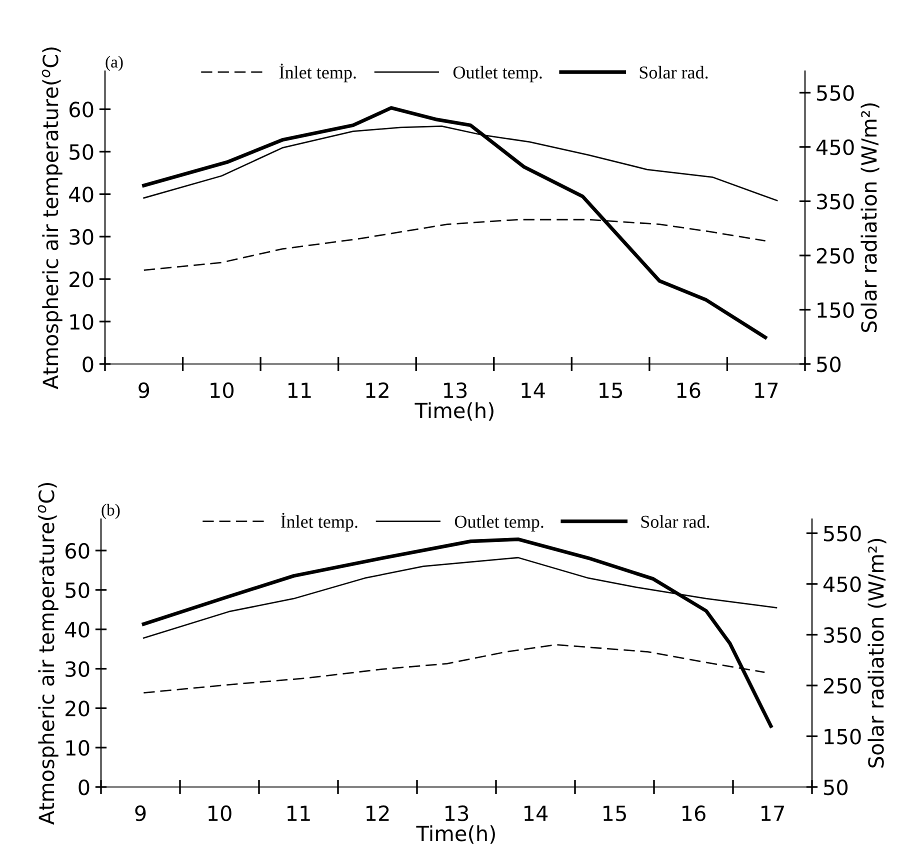 The height and width of the screenshot is (867, 919). What do you see at coordinates (114, 63) in the screenshot?
I see `annotation: (a)` at bounding box center [114, 63].